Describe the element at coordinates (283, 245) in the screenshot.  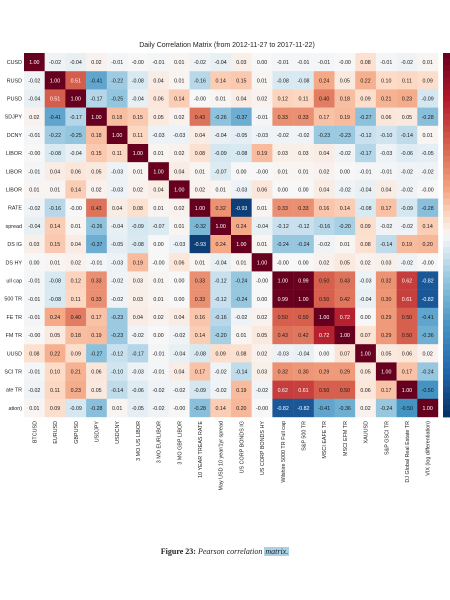
I see `cell-value-label: -0.24` at that location.